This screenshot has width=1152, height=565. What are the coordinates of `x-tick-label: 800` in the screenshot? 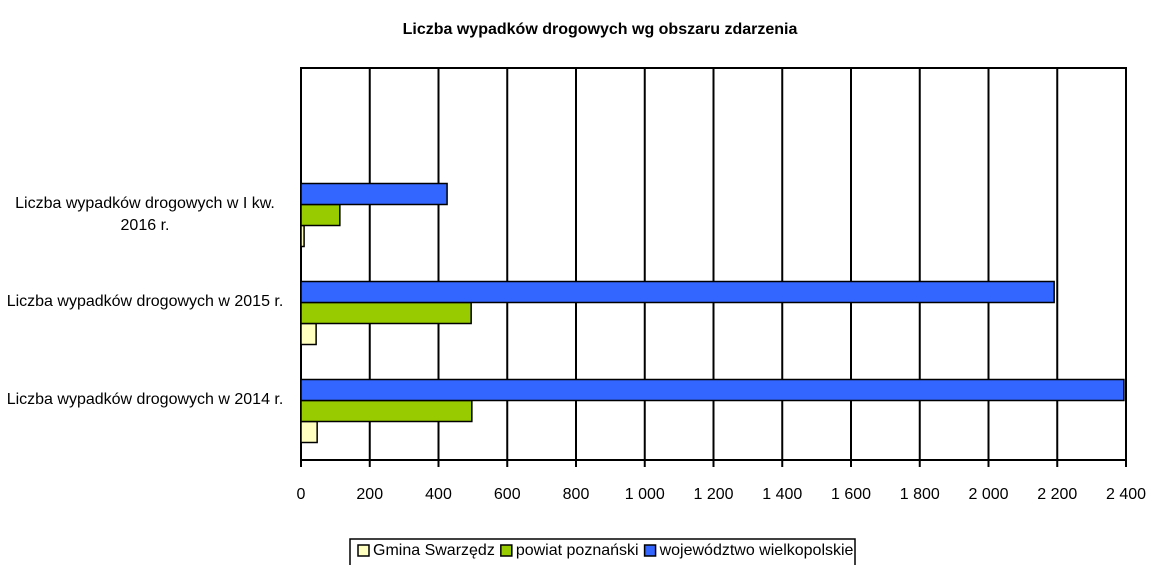 It's located at (576, 494).